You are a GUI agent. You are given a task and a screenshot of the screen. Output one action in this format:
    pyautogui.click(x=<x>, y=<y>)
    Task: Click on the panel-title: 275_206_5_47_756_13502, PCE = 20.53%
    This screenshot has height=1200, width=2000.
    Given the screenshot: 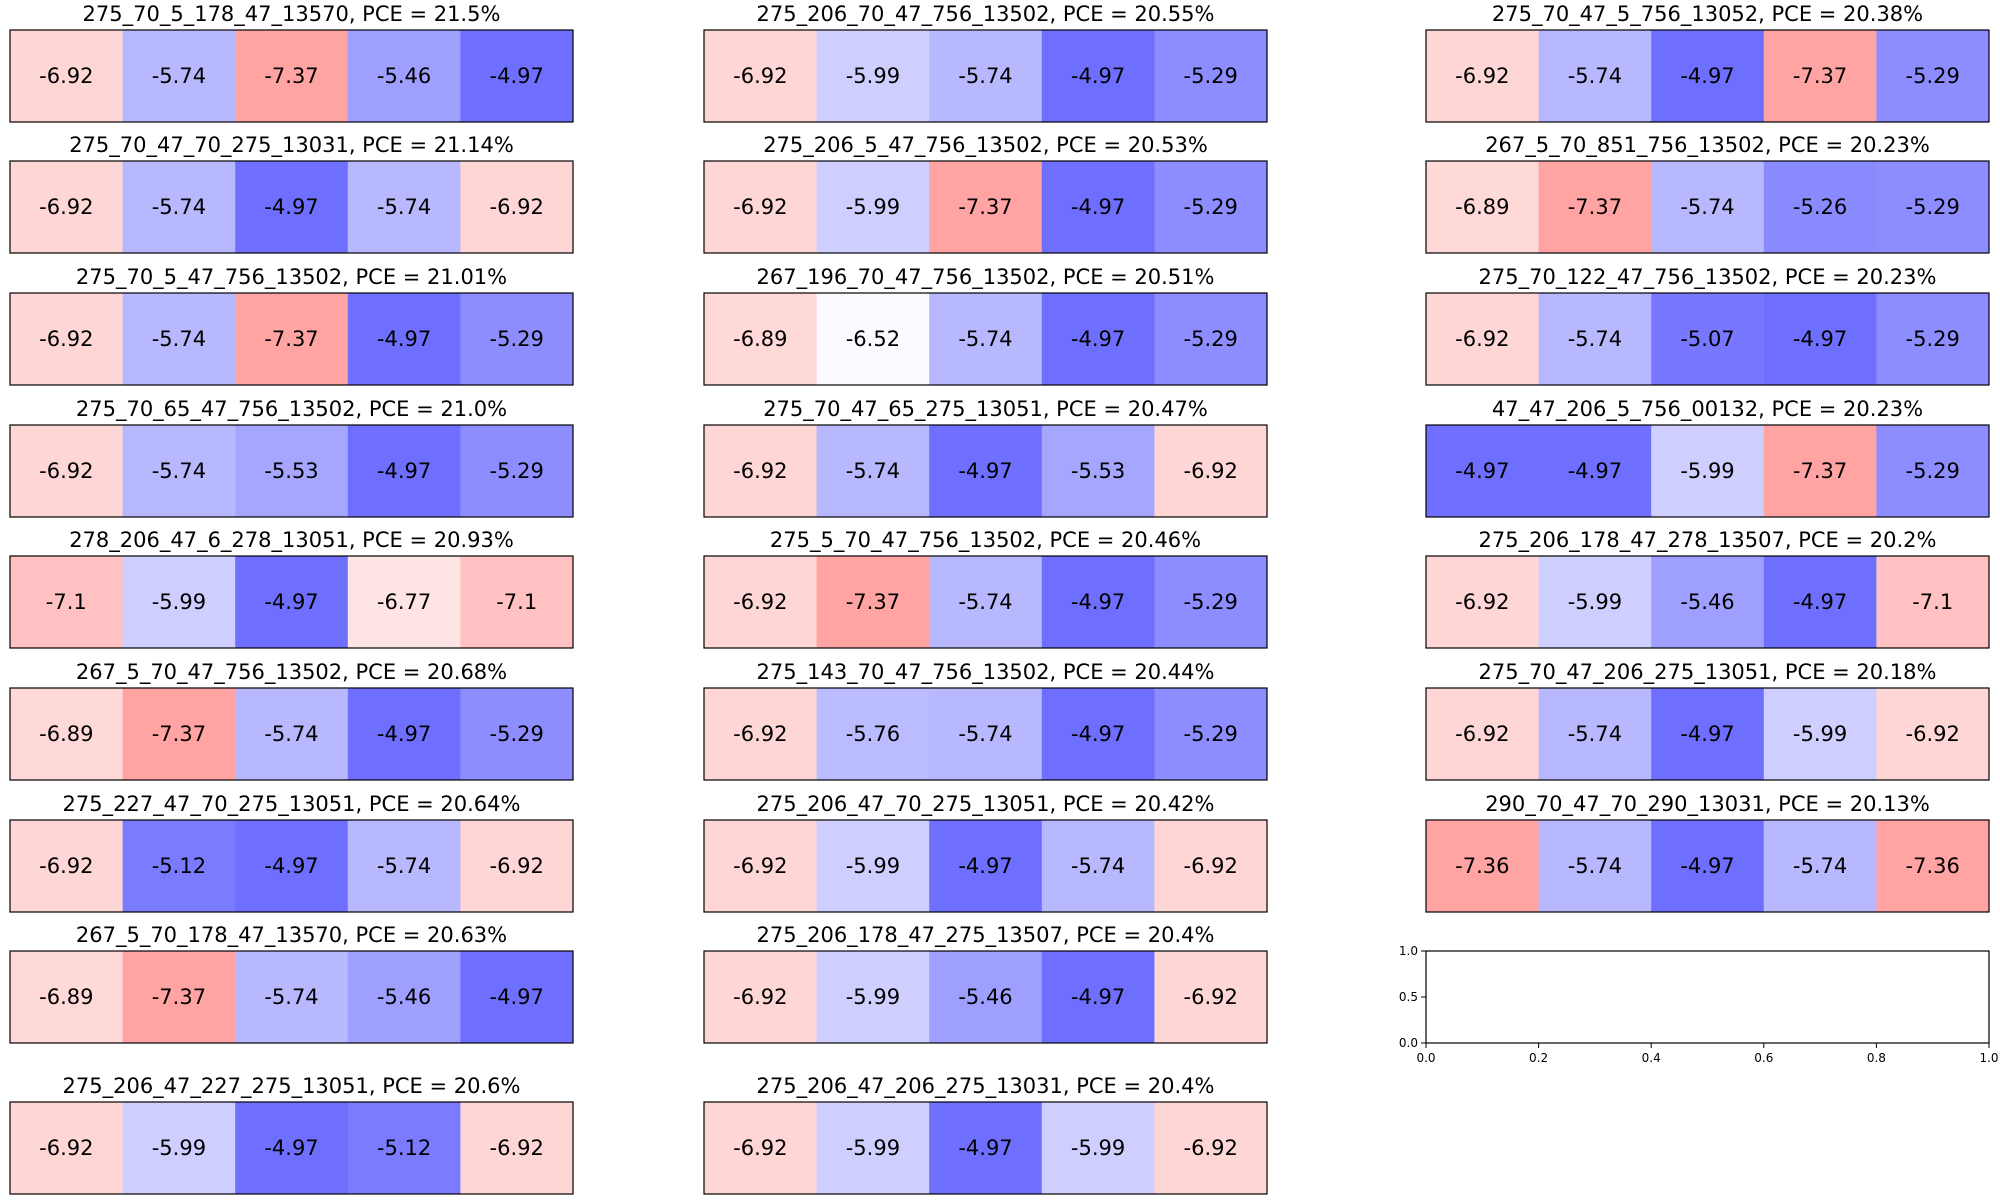 What is the action you would take?
    pyautogui.click(x=985, y=145)
    